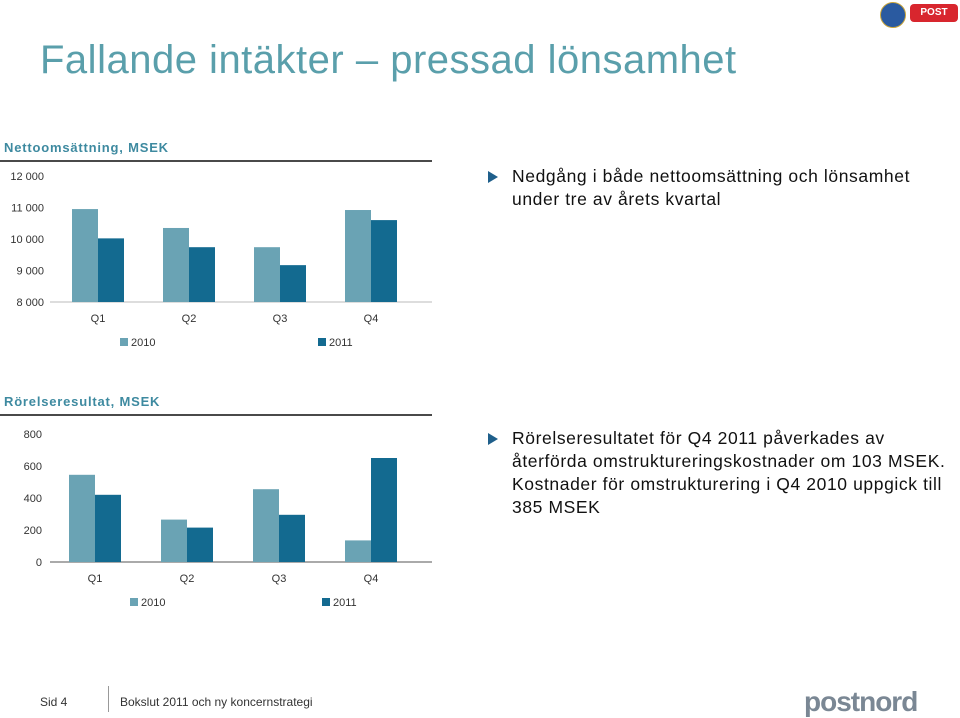 This screenshot has height=718, width=960. I want to click on footer-subtitle: Bokslut 2011 och ny koncernstrategi, so click(216, 702).